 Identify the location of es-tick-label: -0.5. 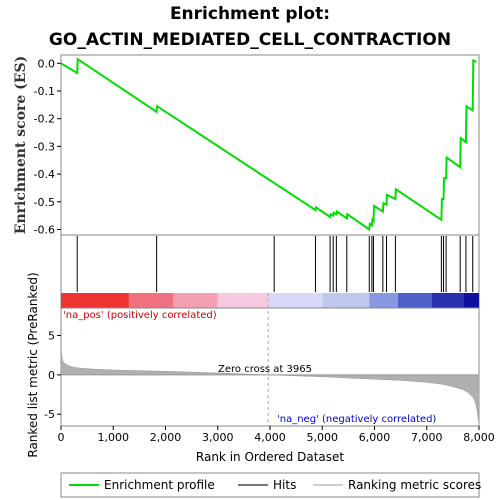
(44, 202).